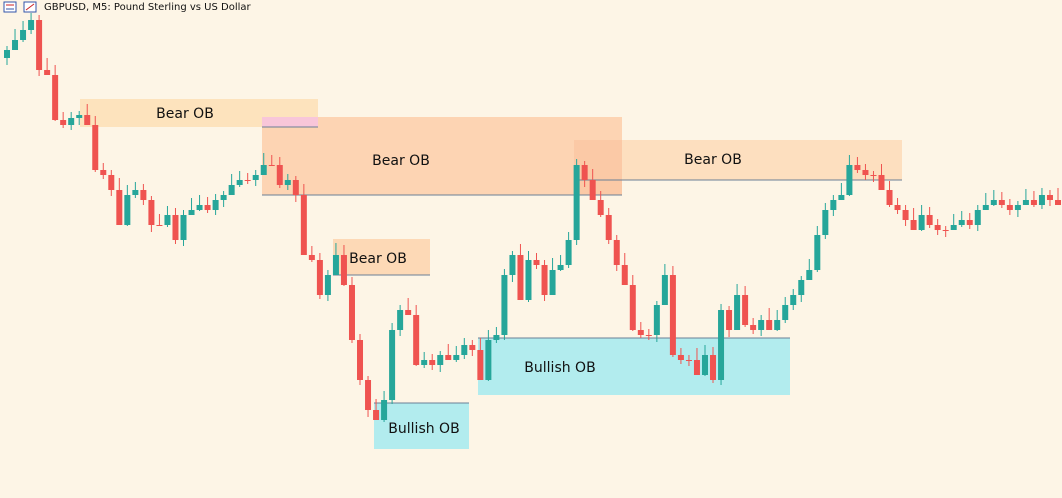 Image resolution: width=1062 pixels, height=498 pixels. Describe the element at coordinates (148, 7) in the screenshot. I see `header-title: GBPUSD, M5: Pound Sterling vs US Dollar` at that location.